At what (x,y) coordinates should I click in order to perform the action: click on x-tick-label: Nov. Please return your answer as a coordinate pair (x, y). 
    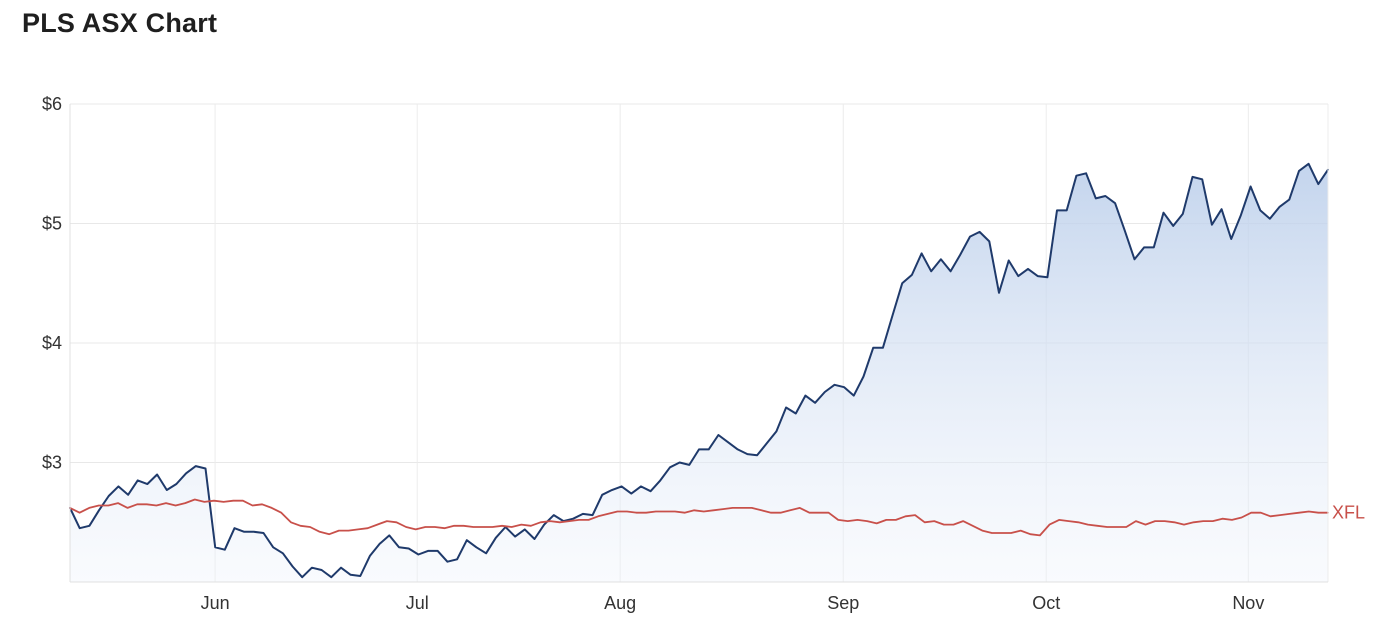
    Looking at the image, I should click on (1248, 603).